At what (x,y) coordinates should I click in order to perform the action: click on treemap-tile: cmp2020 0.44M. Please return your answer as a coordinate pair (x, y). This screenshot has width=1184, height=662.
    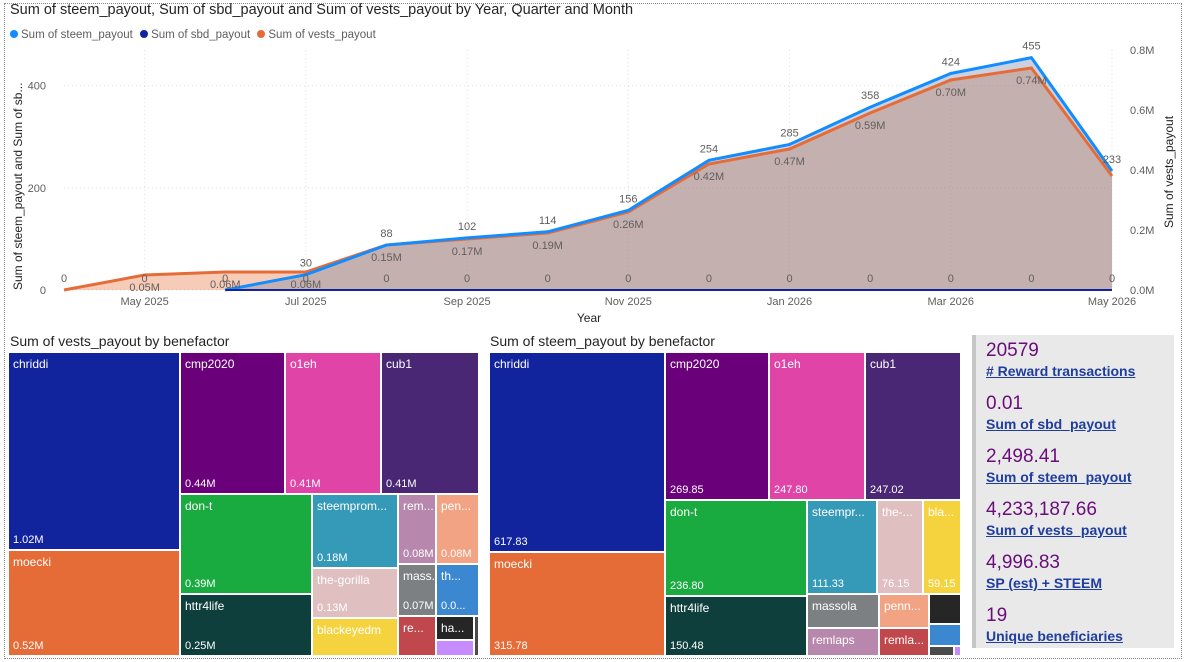
    Looking at the image, I should click on (232, 423).